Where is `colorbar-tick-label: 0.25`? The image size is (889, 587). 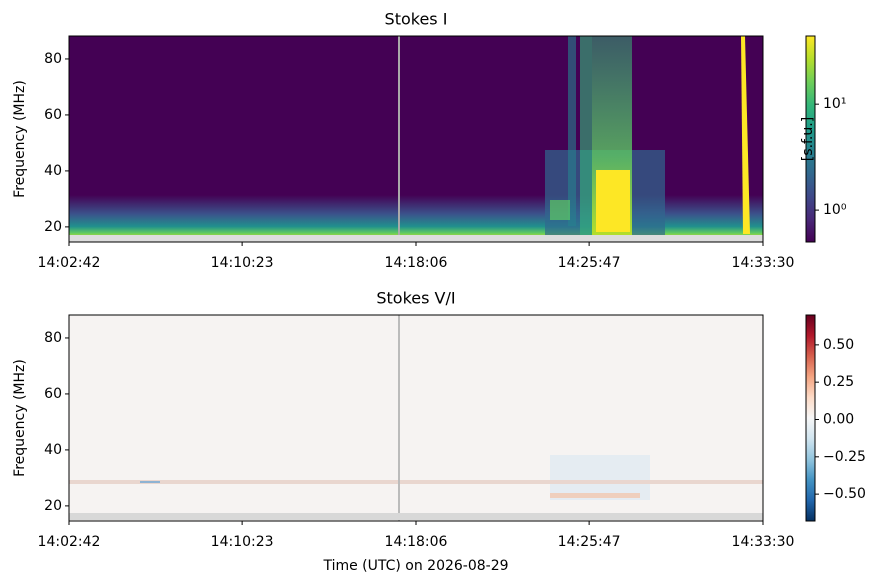 colorbar-tick-label: 0.25 is located at coordinates (838, 382).